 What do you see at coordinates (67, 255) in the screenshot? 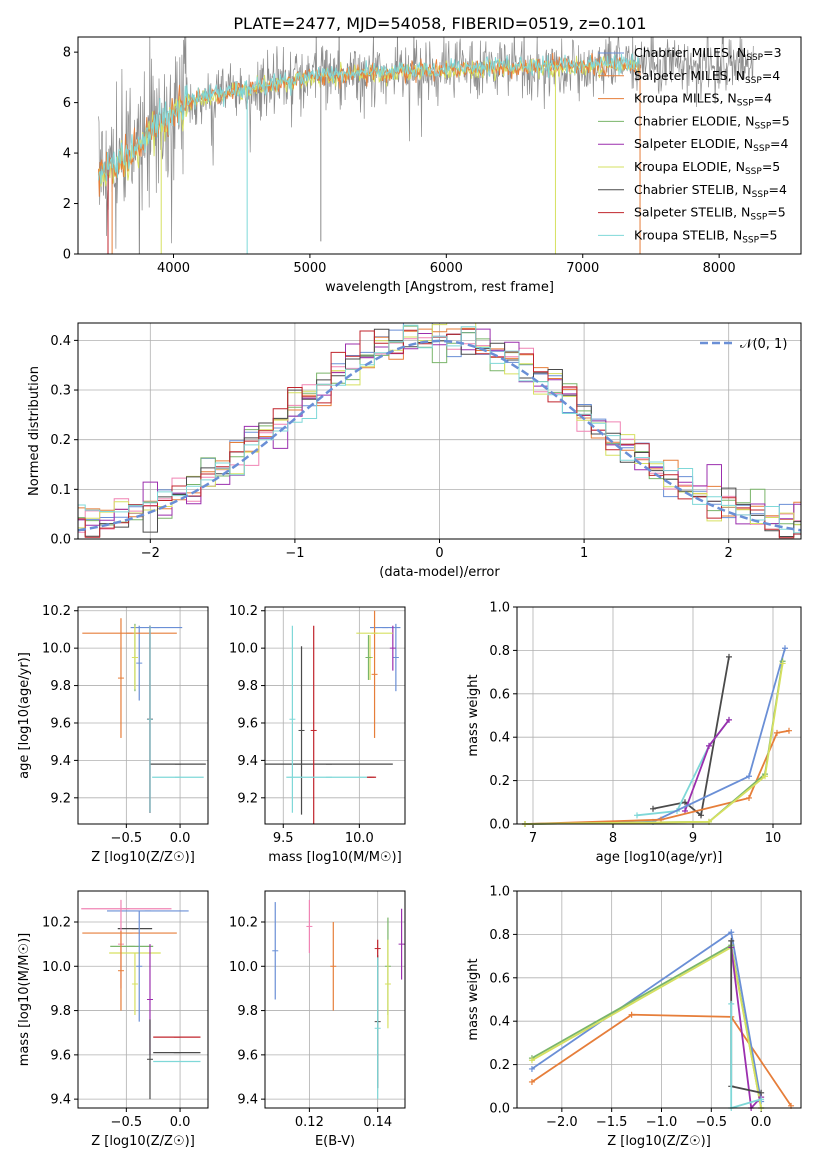
I see `y-tick-label: 0` at bounding box center [67, 255].